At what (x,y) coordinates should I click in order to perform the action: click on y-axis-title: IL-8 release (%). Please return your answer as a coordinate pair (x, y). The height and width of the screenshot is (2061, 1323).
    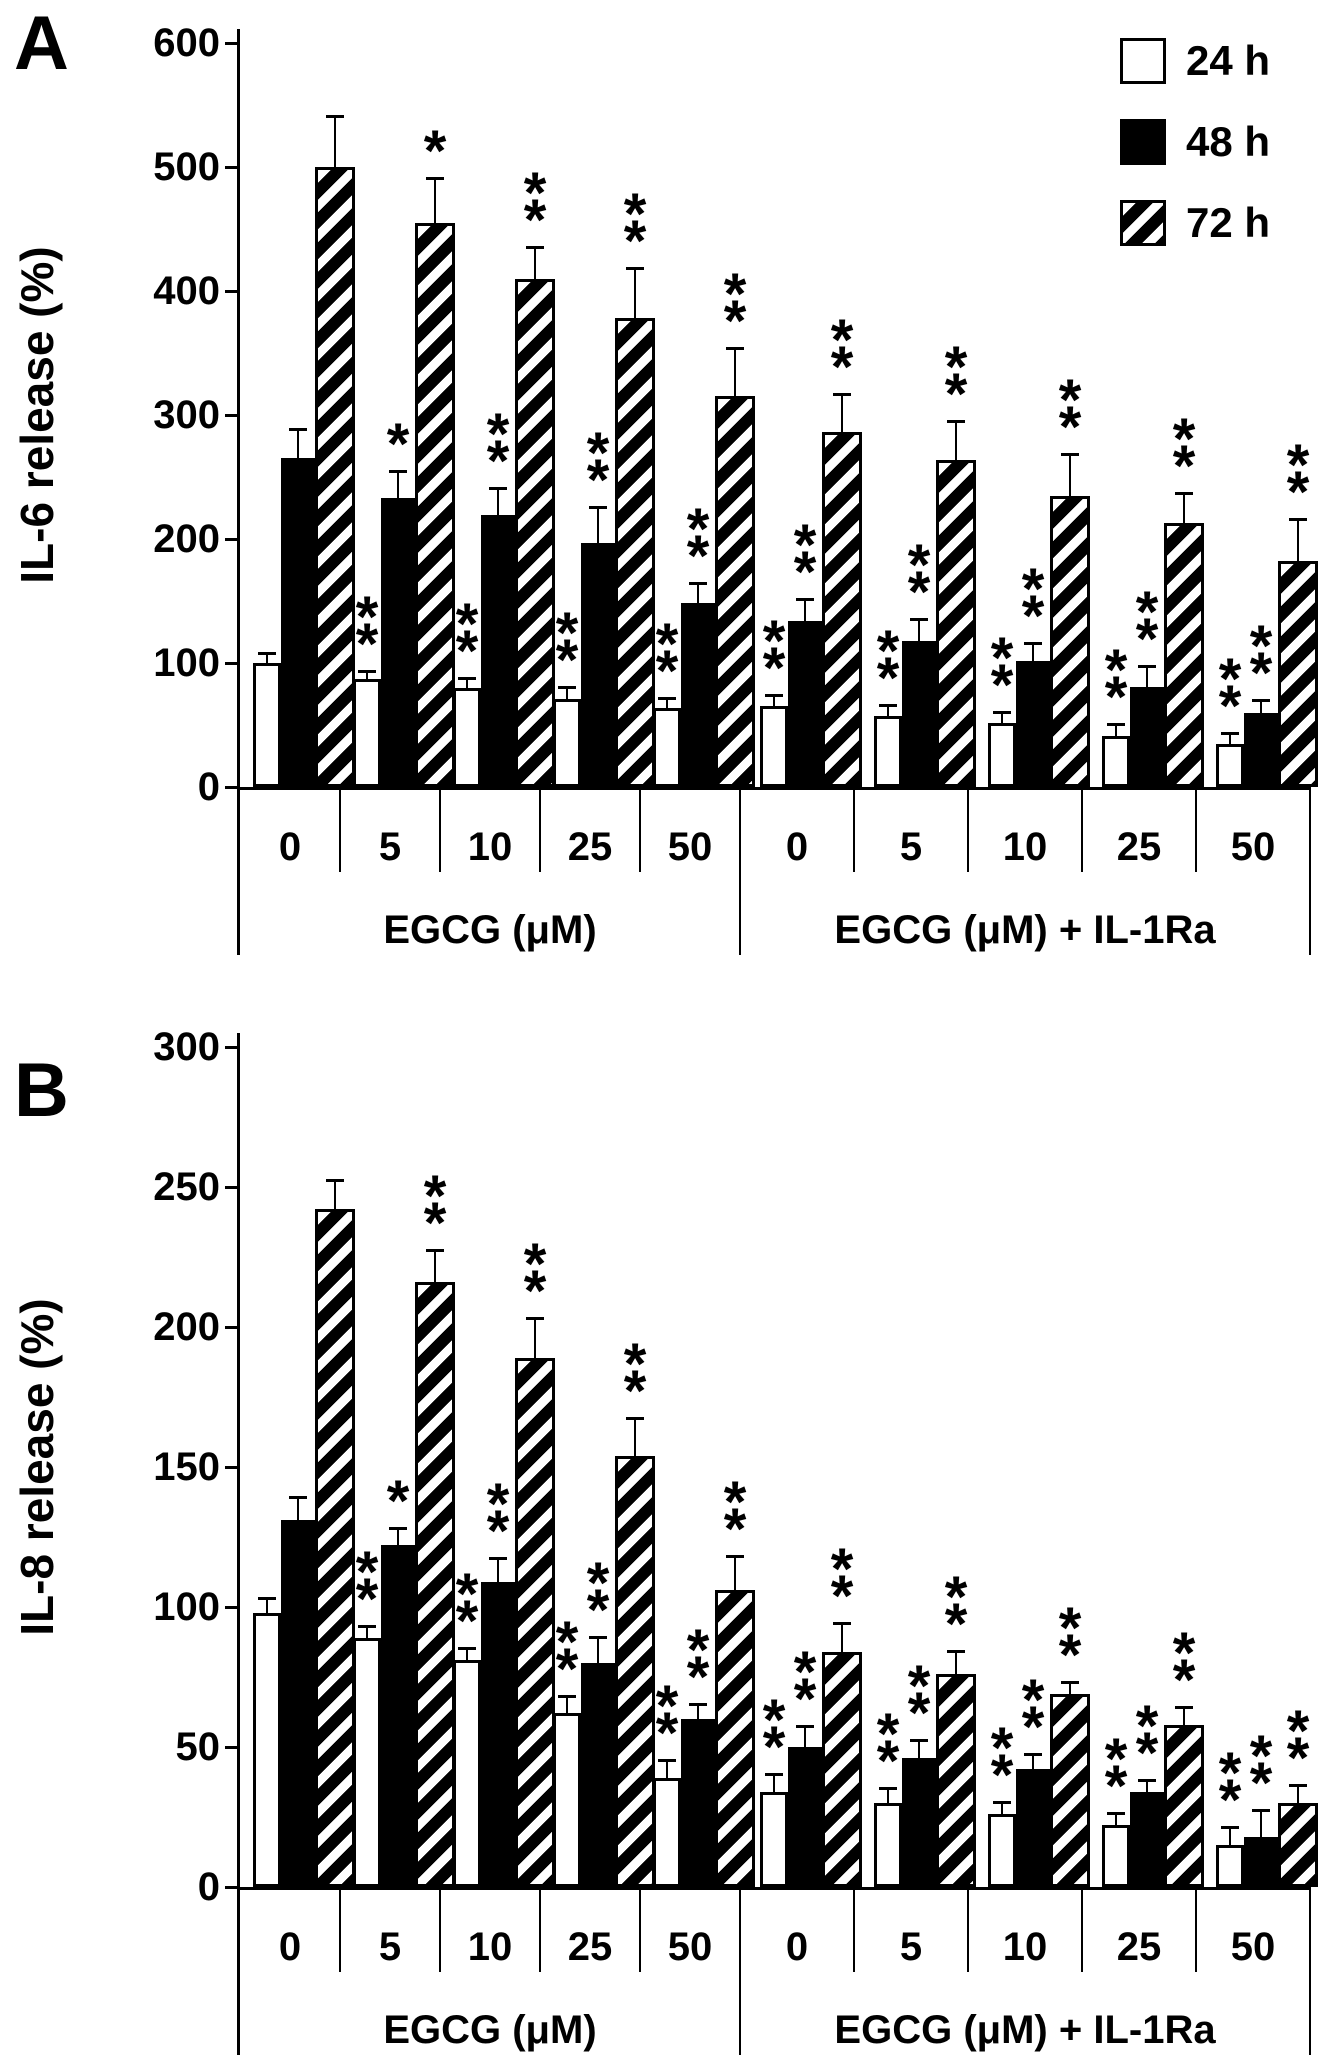
    Looking at the image, I should click on (37, 1467).